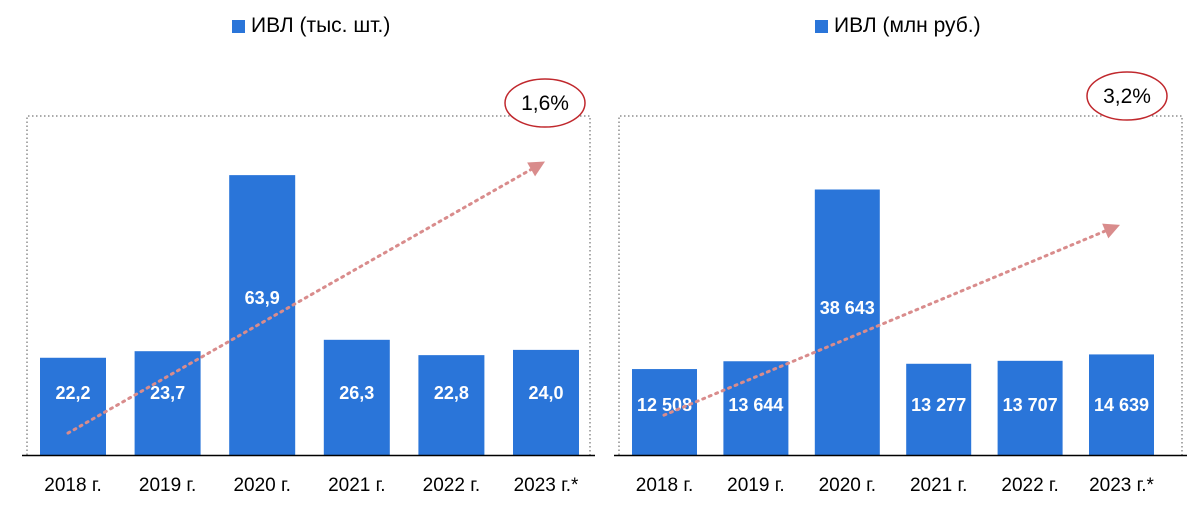 The height and width of the screenshot is (505, 1200). Describe the element at coordinates (755, 405) in the screenshot. I see `bar-value-label: 13 644` at that location.